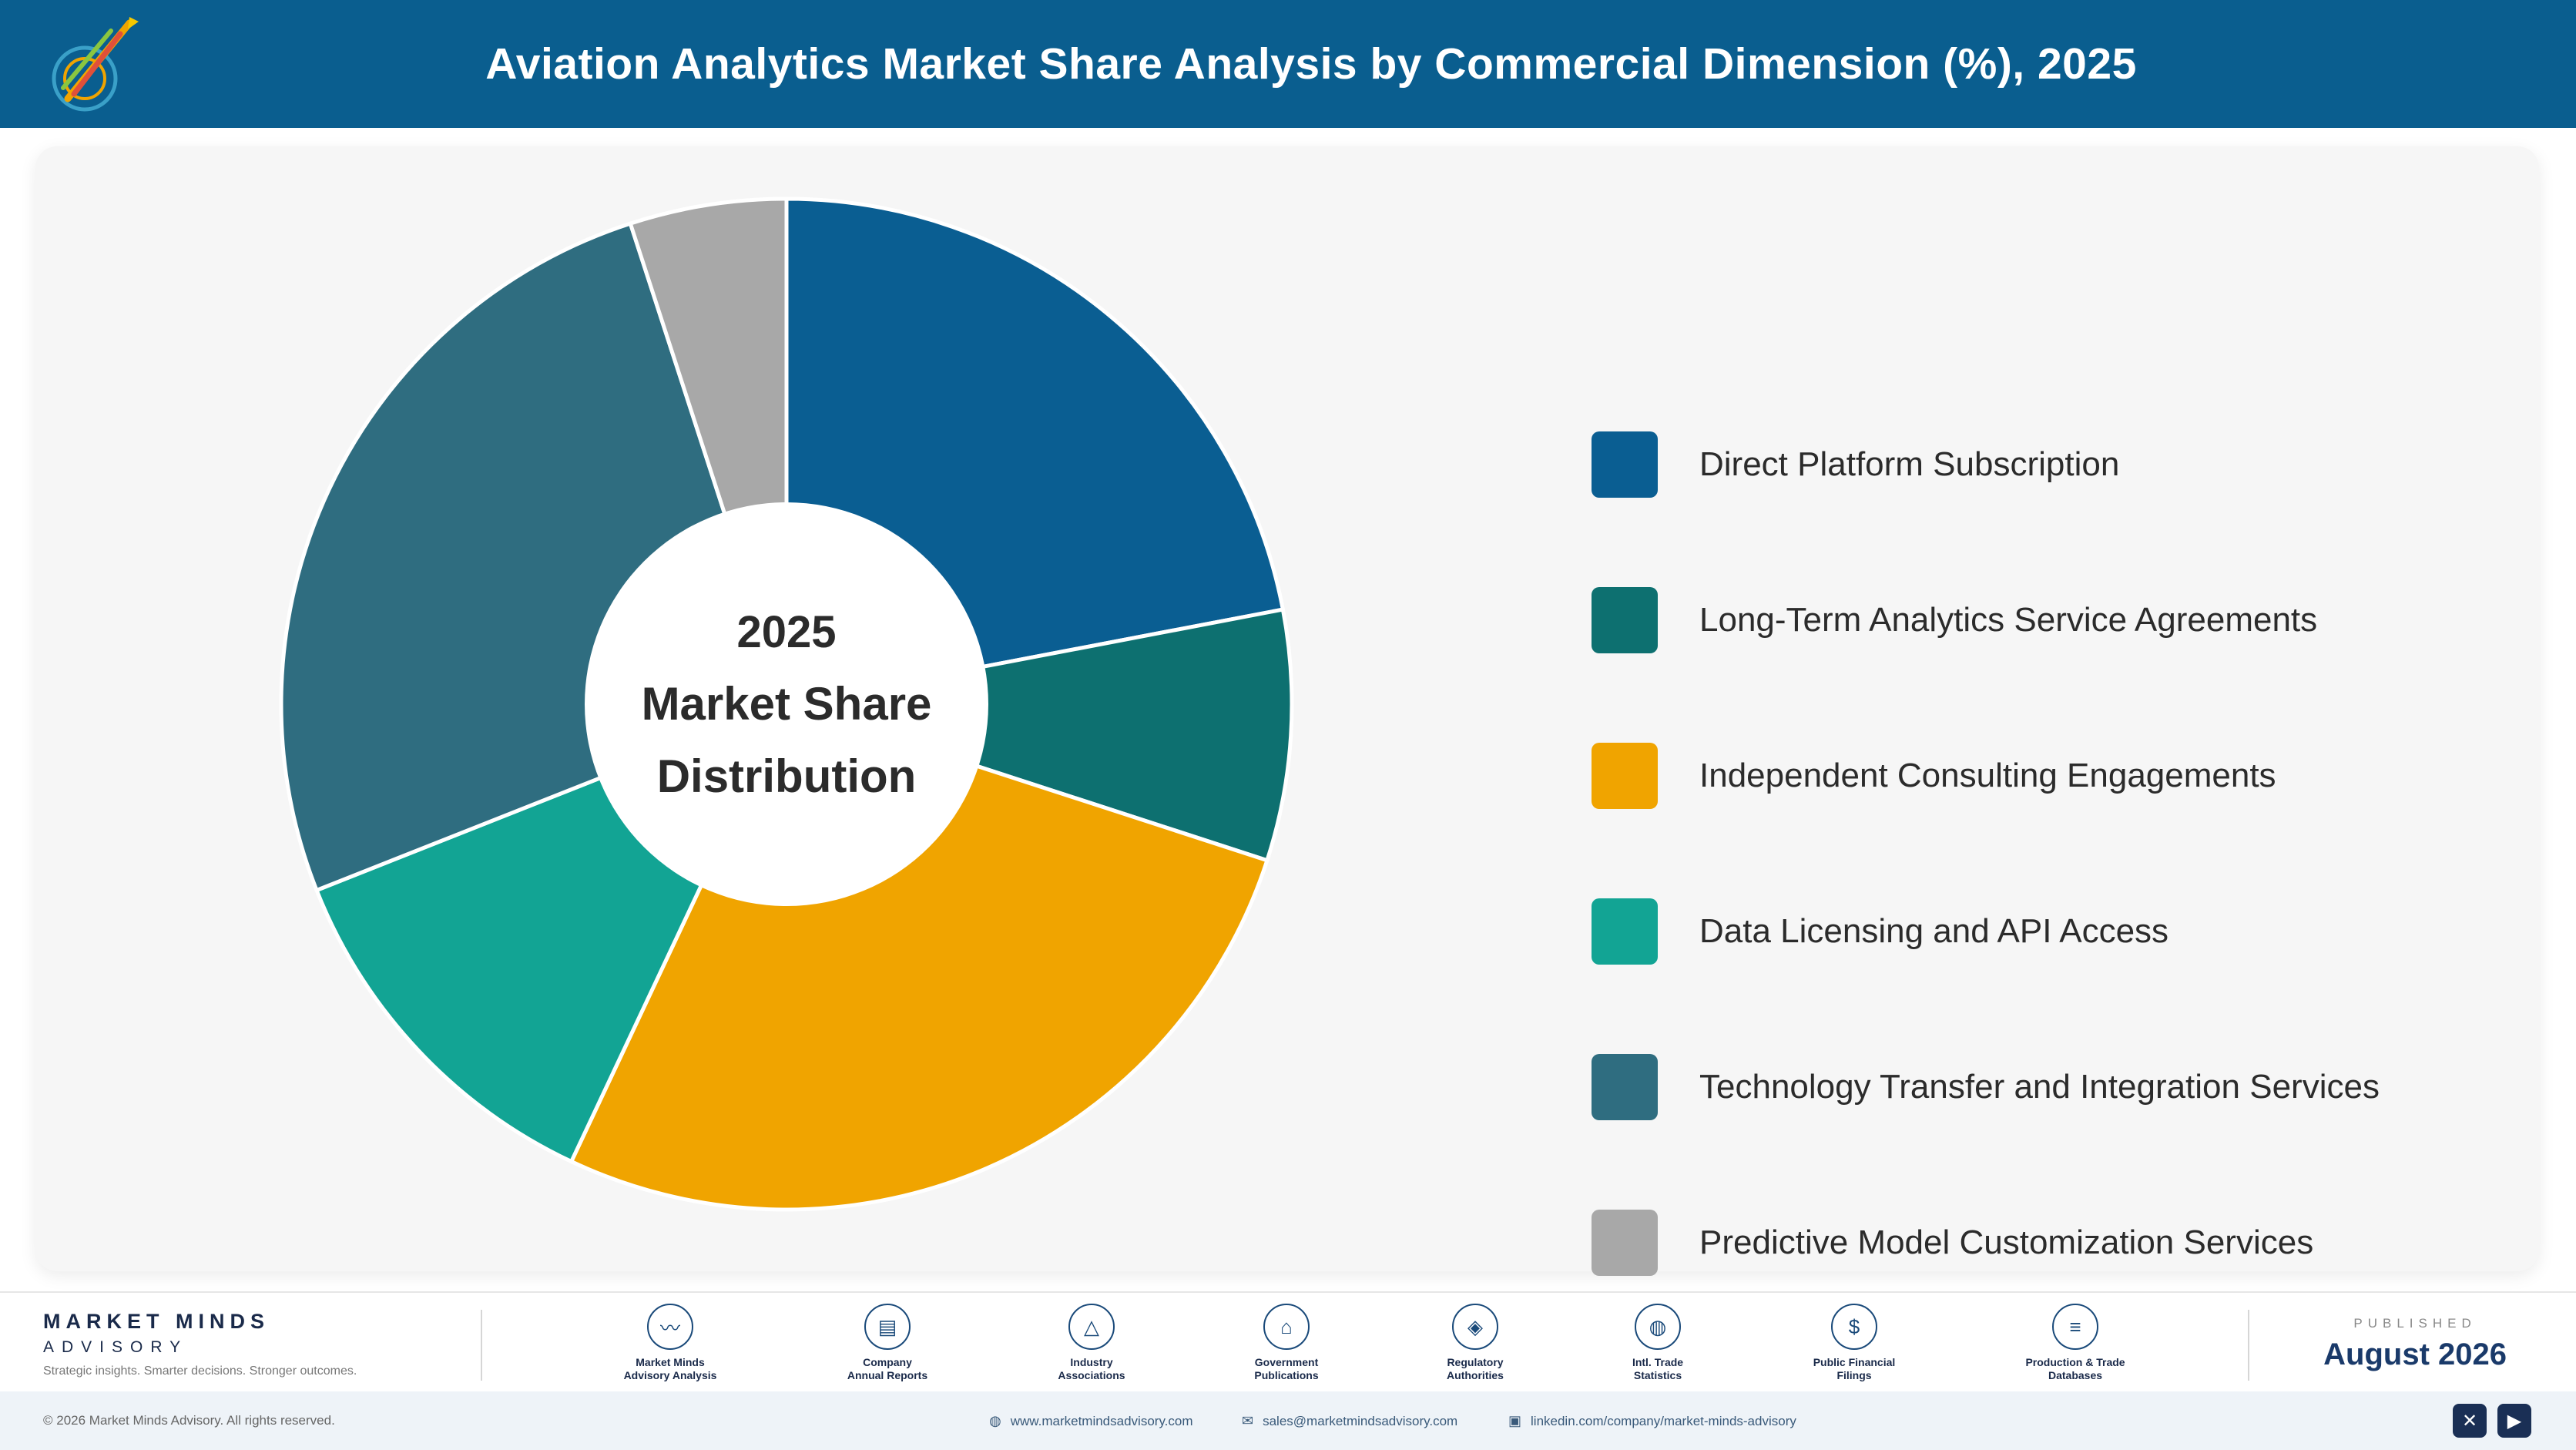 Image resolution: width=2576 pixels, height=1450 pixels. I want to click on legend-item: Long-Term Analytics Service Agreements, so click(2054, 620).